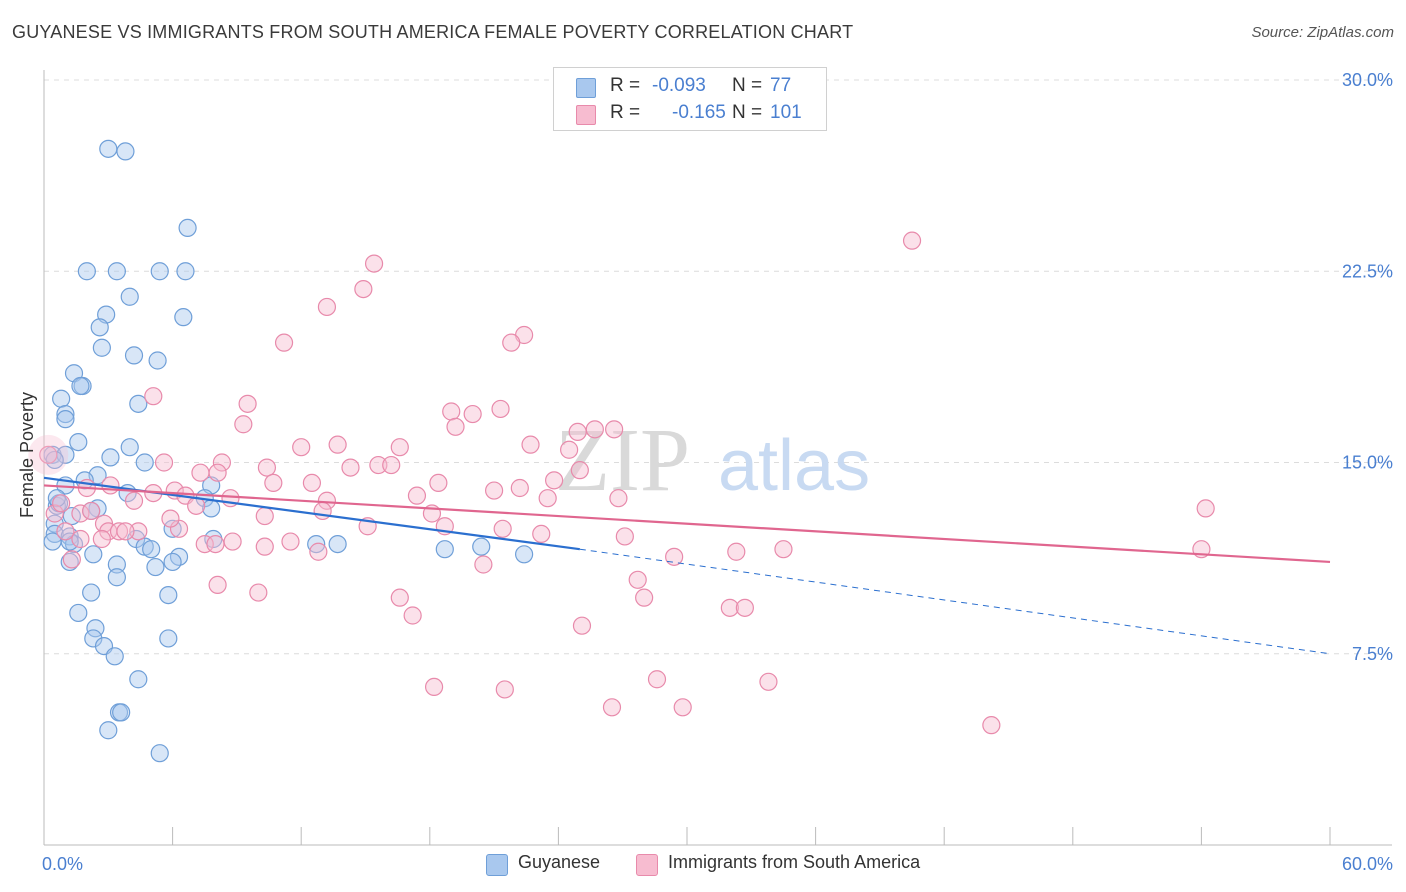 Image resolution: width=1406 pixels, height=892 pixels. I want to click on y-tick-label: 30.0%, so click(1367, 80).